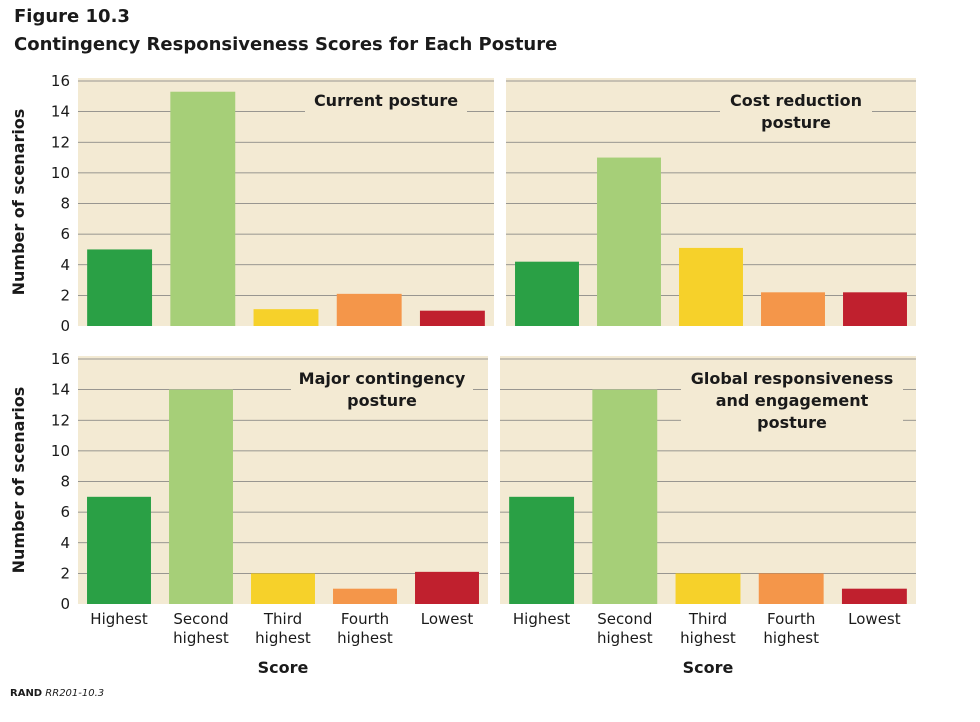  I want to click on panel-title: Current posture, so click(386, 102).